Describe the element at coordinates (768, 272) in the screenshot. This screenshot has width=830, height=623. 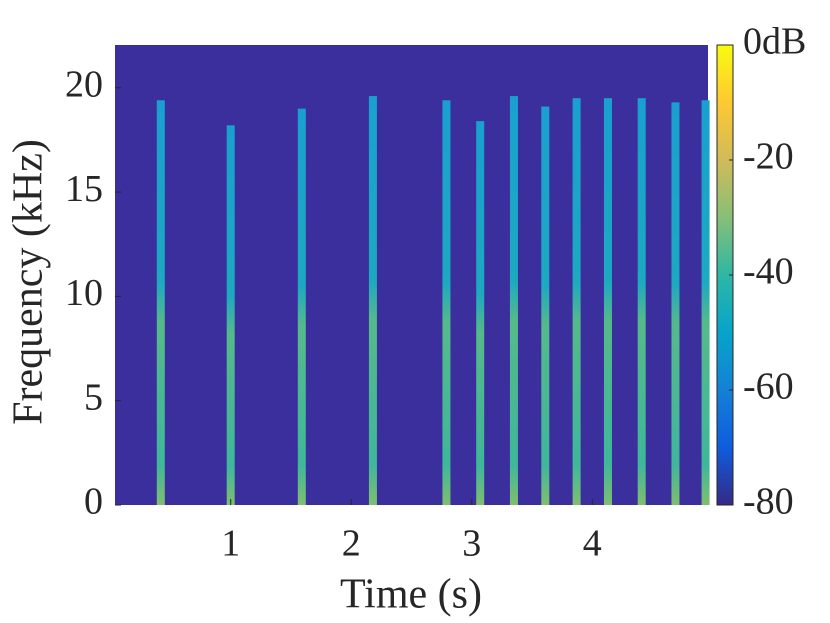
I see `colorbar-tick-label: -40` at that location.